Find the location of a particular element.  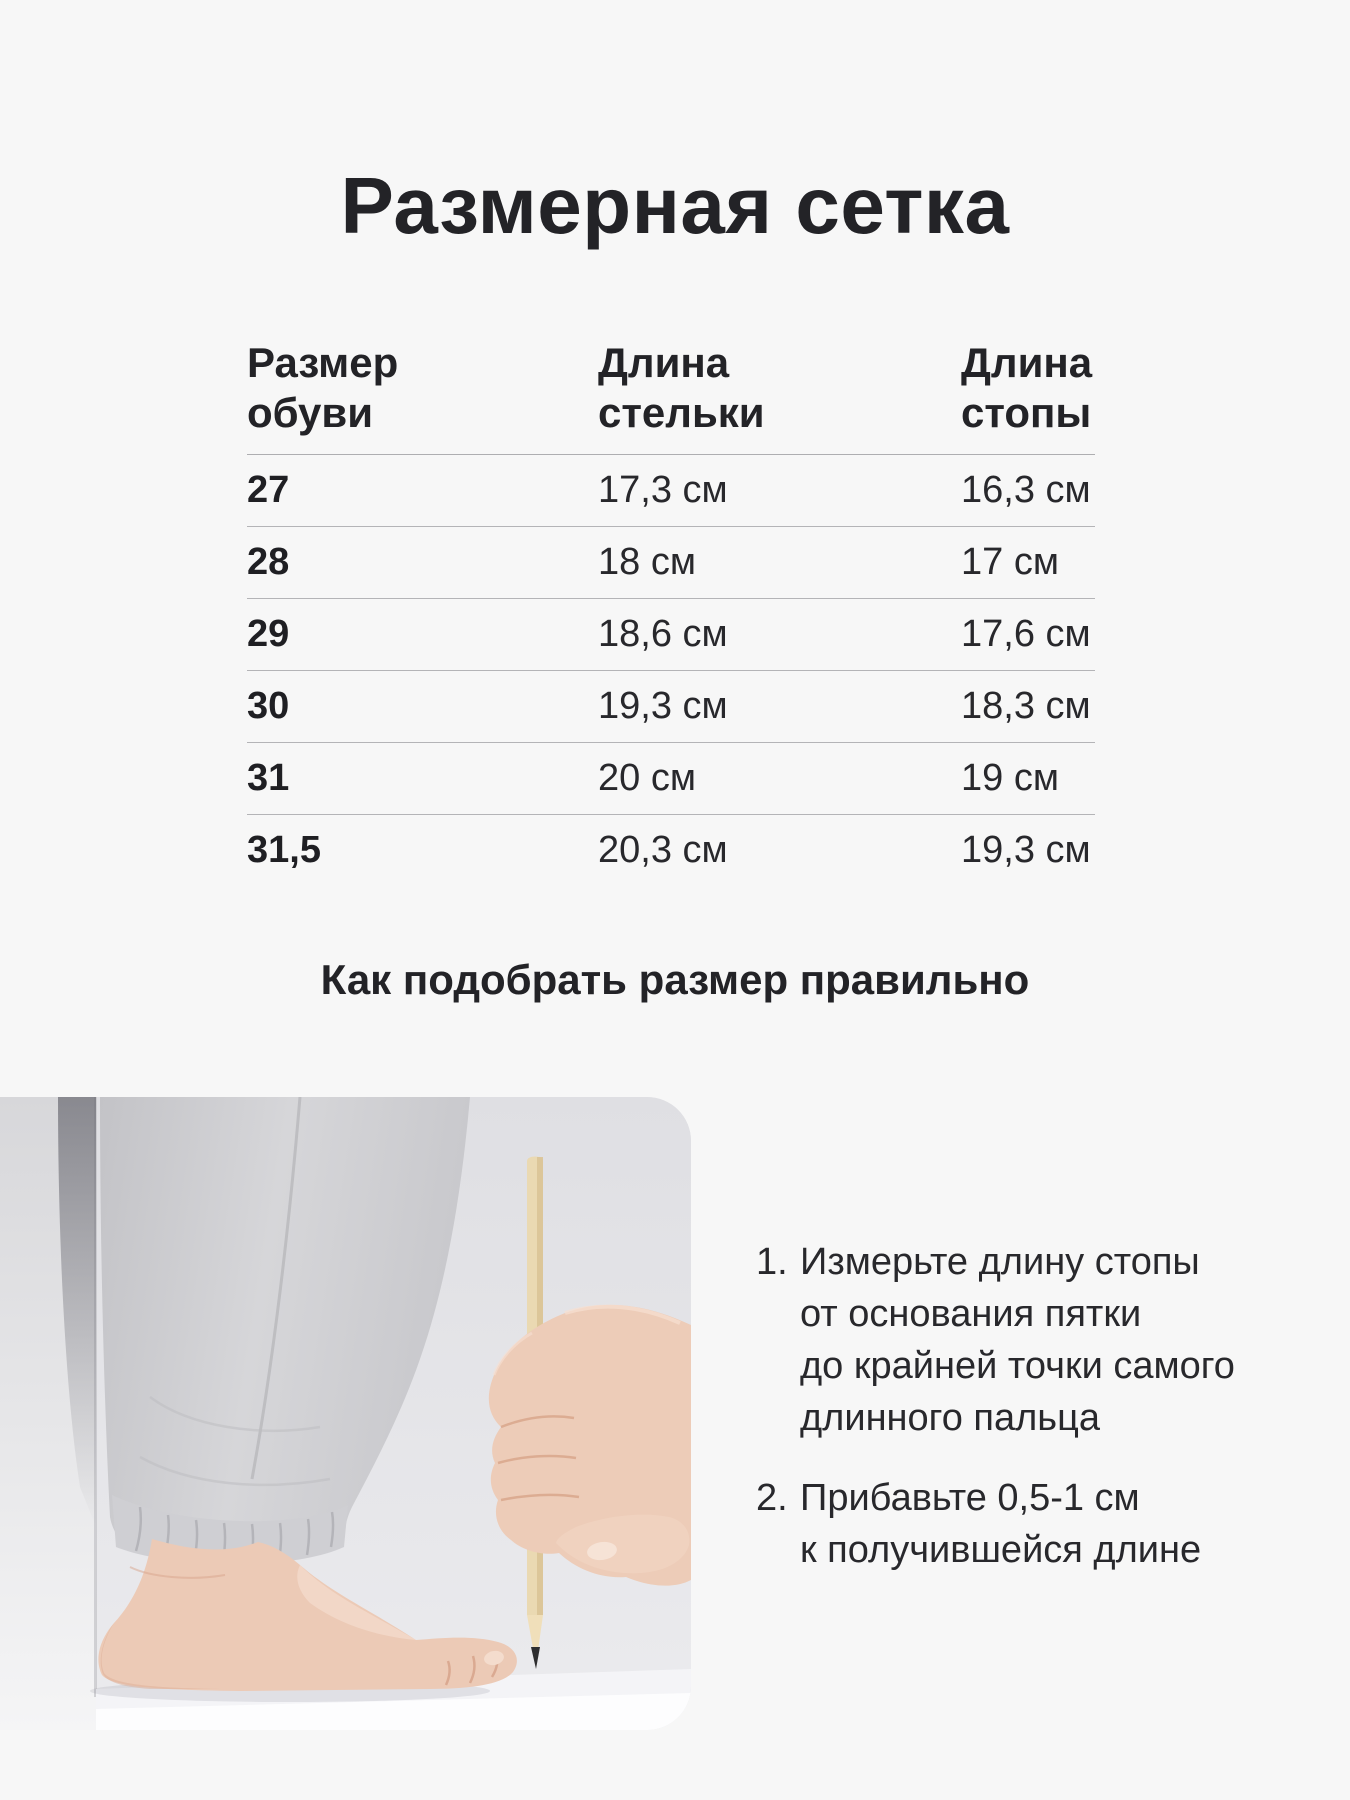

cell-insole: 17,3 см is located at coordinates (663, 490).